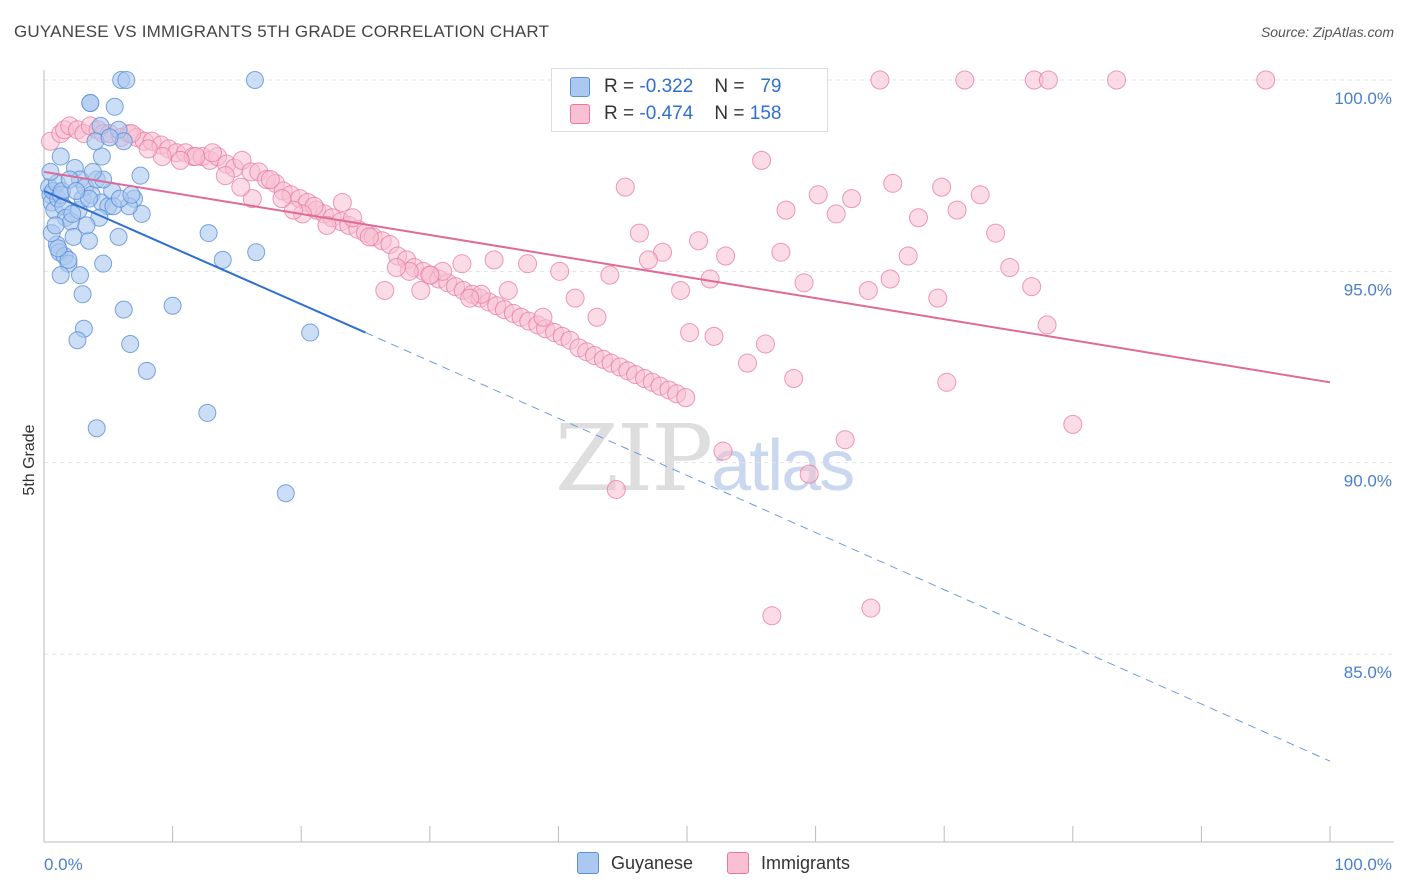 This screenshot has width=1406, height=892. Describe the element at coordinates (1368, 481) in the screenshot. I see `y-tick-label: 90.0%` at that location.